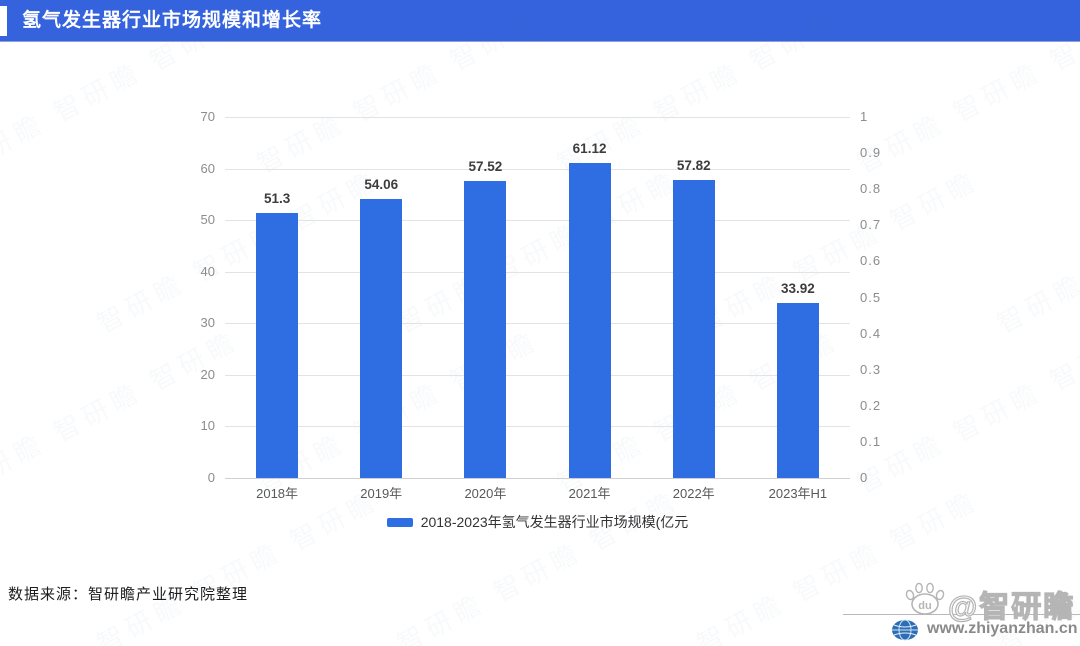 Image resolution: width=1080 pixels, height=646 pixels. I want to click on bar-value-label-2023年H1: 33.92, so click(798, 289).